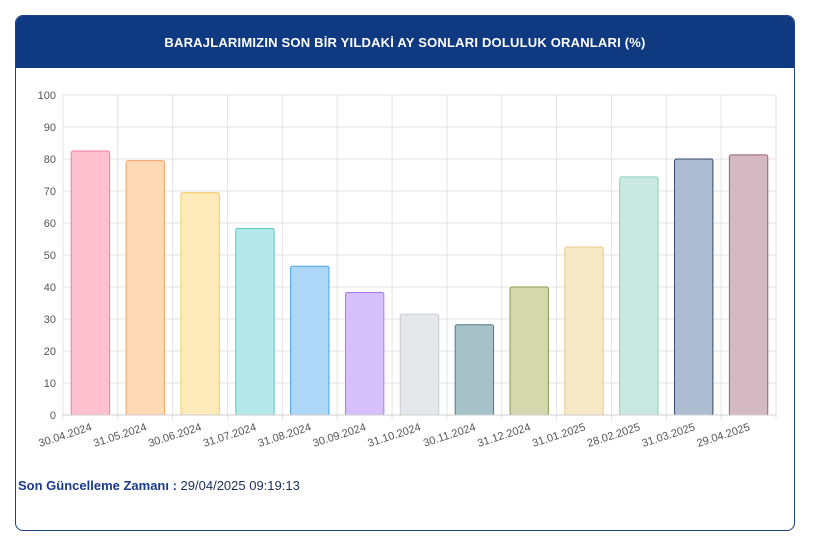  I want to click on x-tick-label: 30.11.2024, so click(449, 435).